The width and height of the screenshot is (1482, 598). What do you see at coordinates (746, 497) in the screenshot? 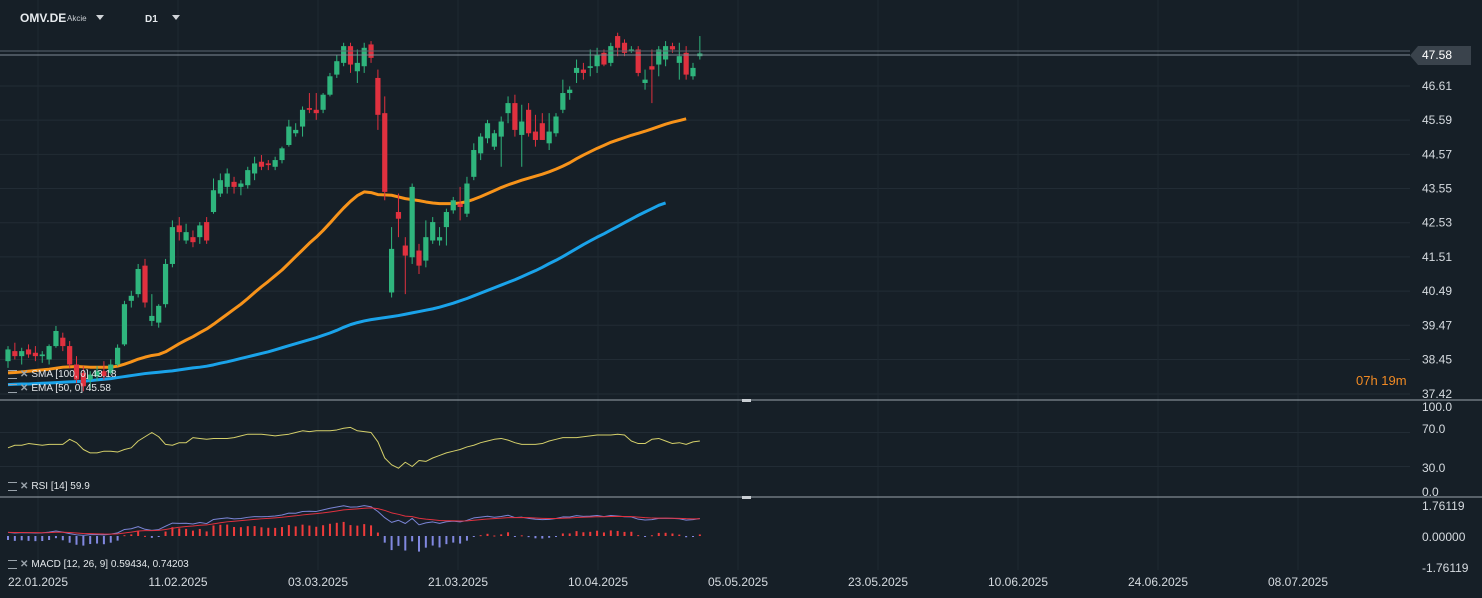
I see `rsi-pane-resize-handle` at bounding box center [746, 497].